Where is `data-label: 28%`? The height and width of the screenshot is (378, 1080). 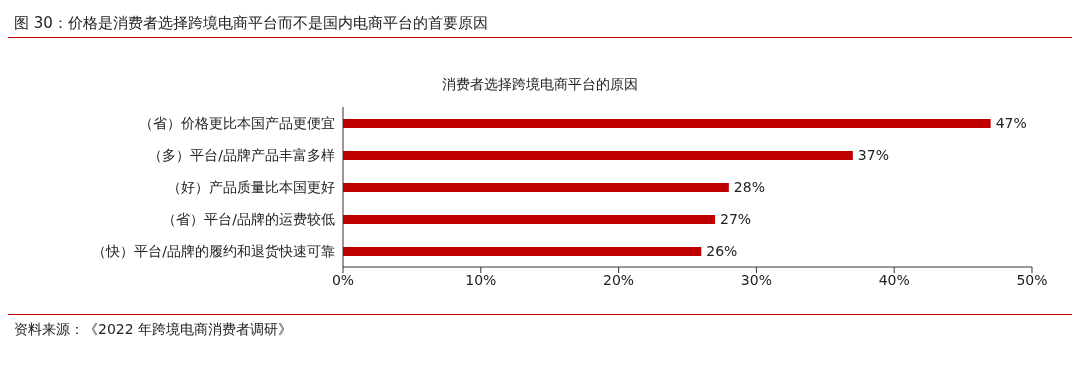 data-label: 28% is located at coordinates (749, 187).